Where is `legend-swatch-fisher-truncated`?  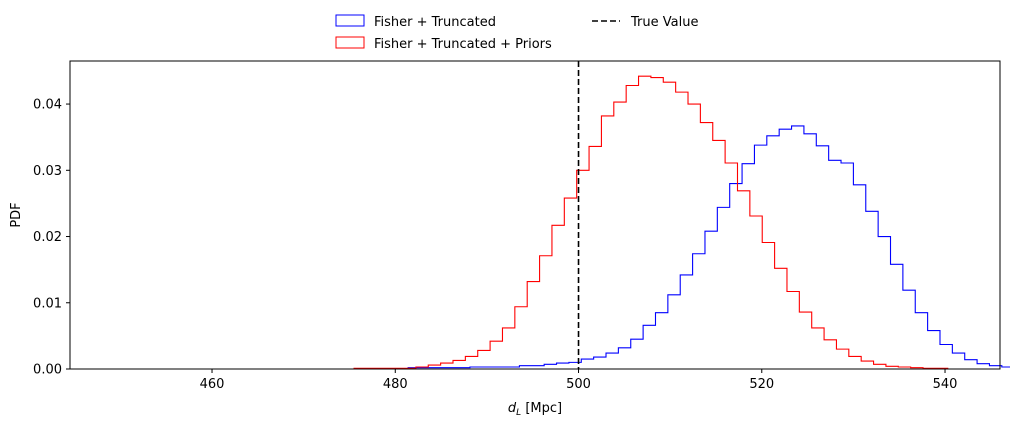
legend-swatch-fisher-truncated is located at coordinates (350, 20).